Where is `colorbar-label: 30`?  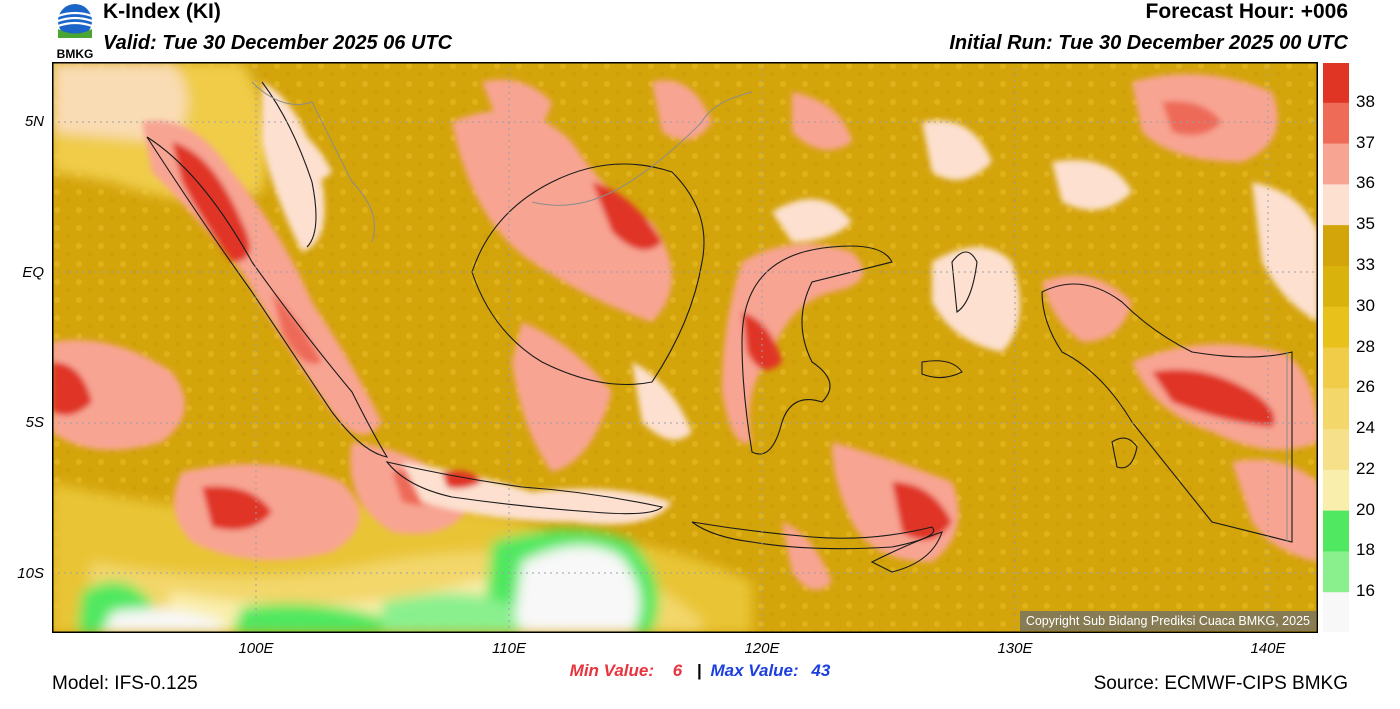 colorbar-label: 30 is located at coordinates (1365, 305).